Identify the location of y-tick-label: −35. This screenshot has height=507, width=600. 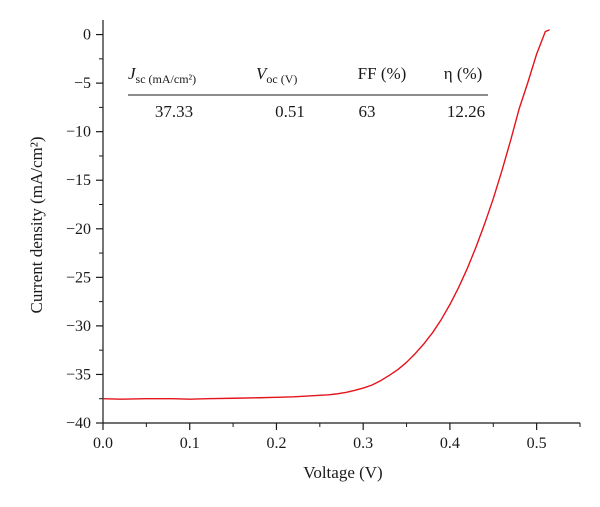
(78, 374).